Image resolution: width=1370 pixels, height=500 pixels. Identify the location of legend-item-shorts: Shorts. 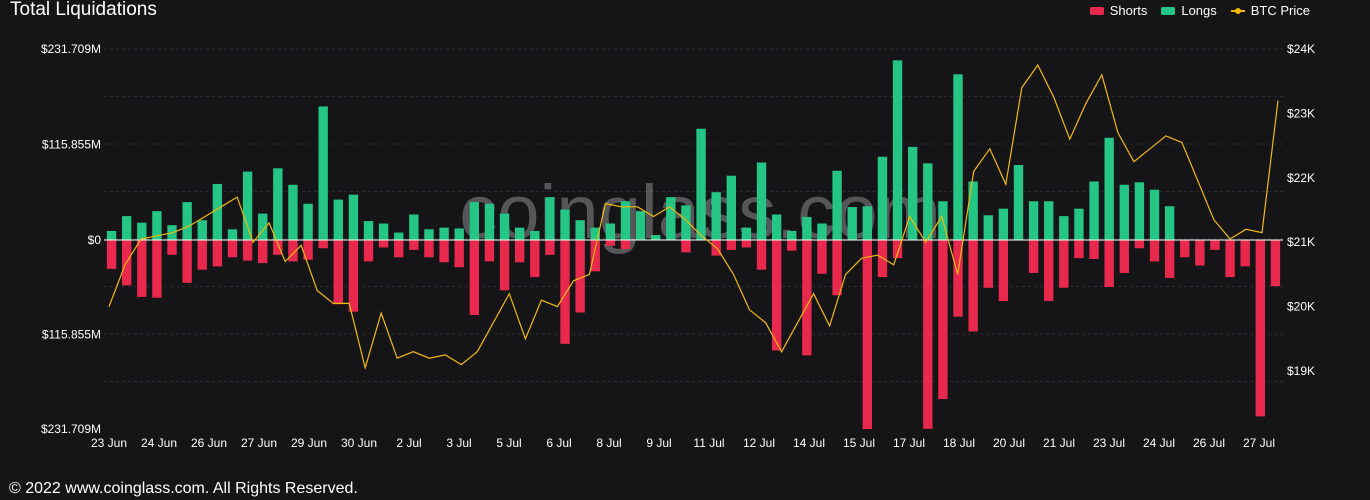
(1118, 10).